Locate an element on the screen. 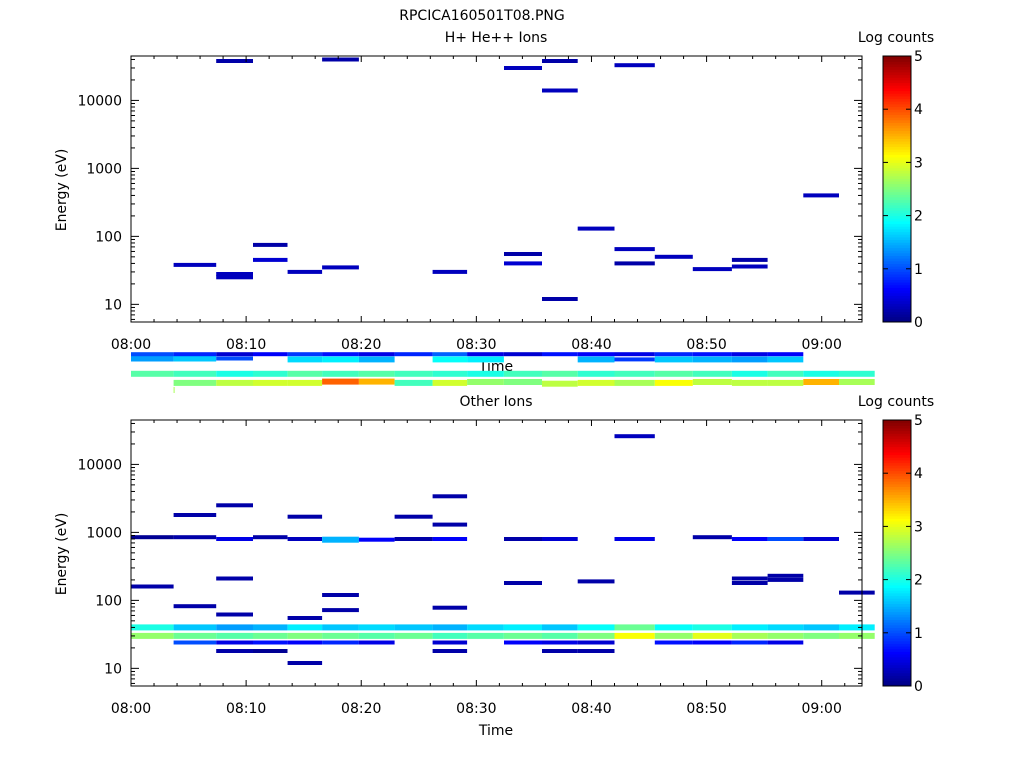  x-tick-label: 08:30 is located at coordinates (476, 709).